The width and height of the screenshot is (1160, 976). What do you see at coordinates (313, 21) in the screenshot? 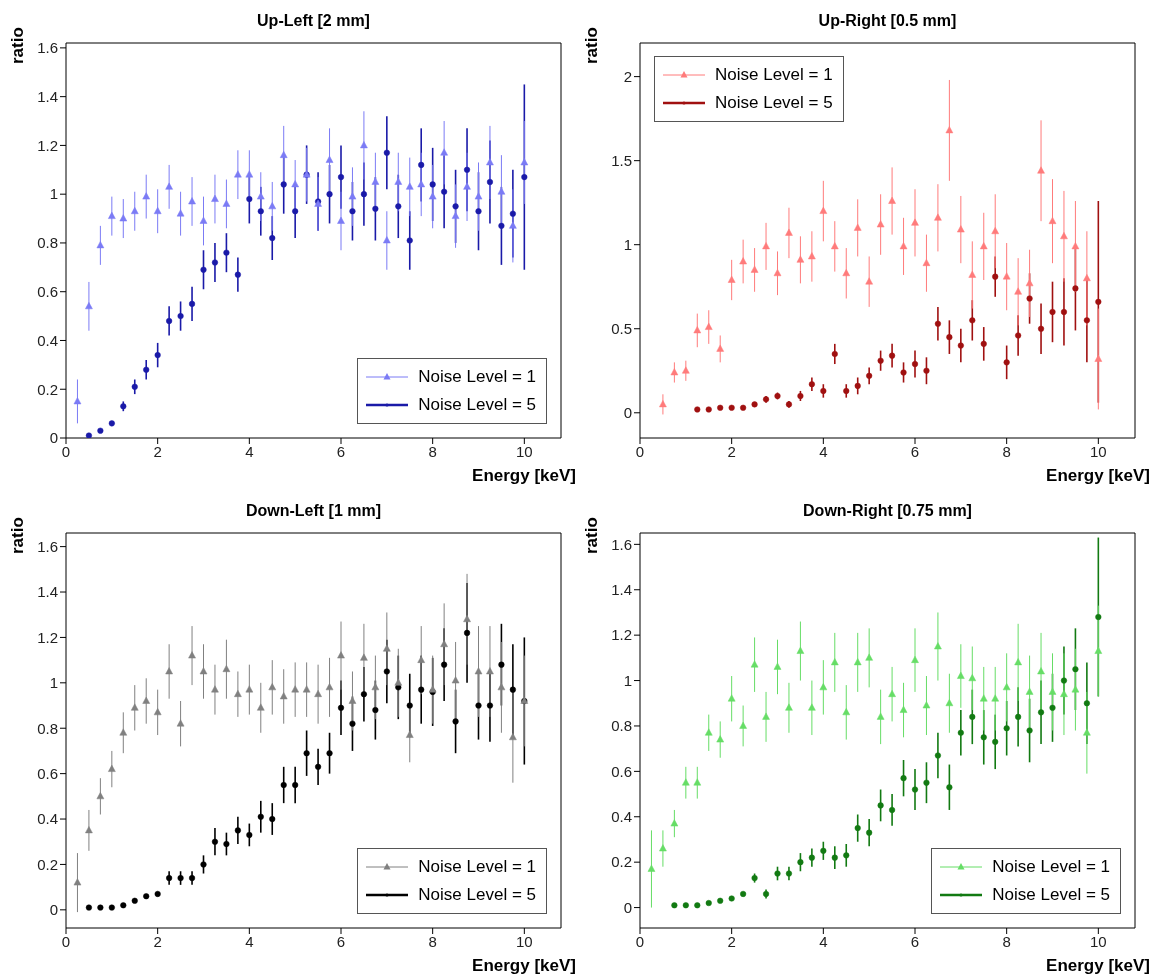
I see `chart-title: Up-Left [2 mm]` at bounding box center [313, 21].